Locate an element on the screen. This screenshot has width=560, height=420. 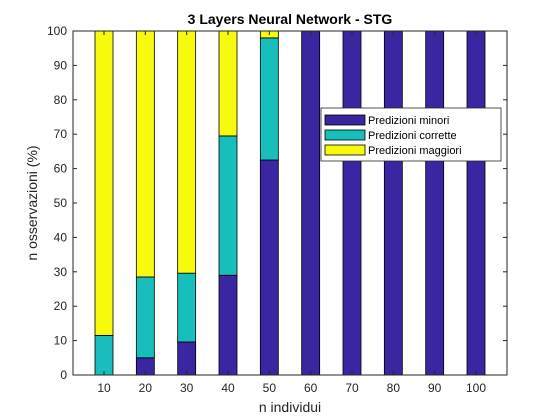
y-tick-label: 20 is located at coordinates (61, 306).